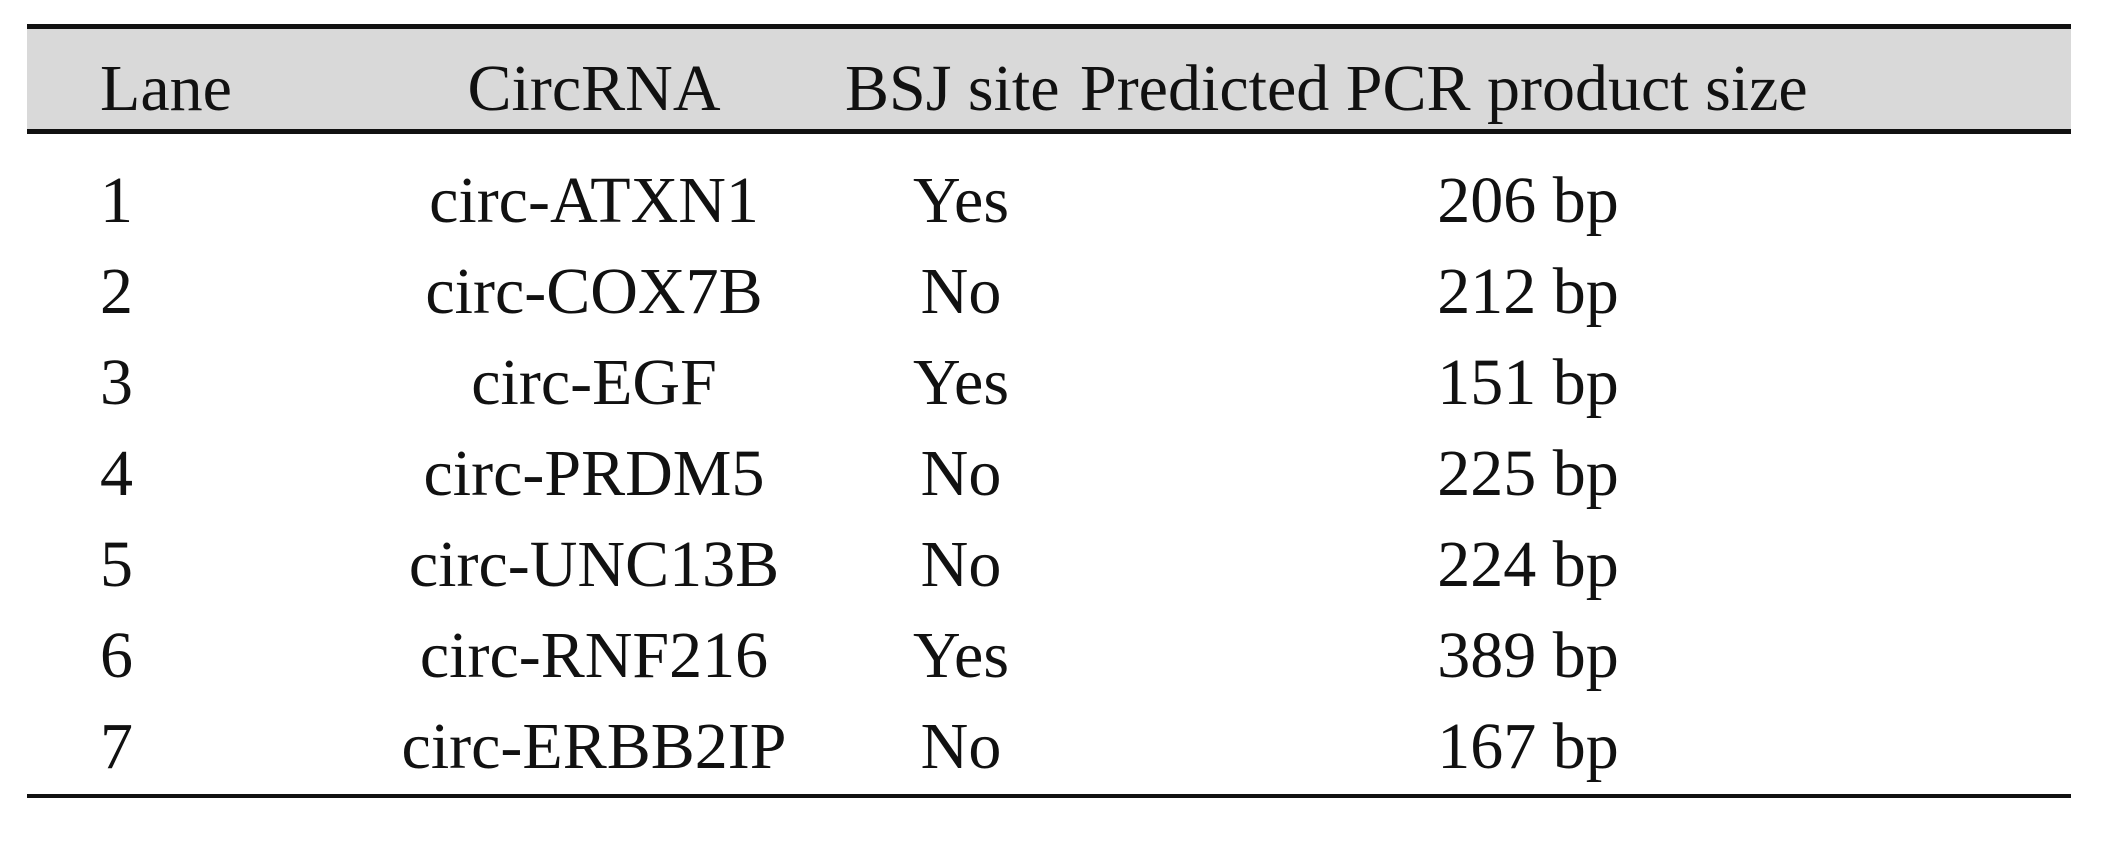 The width and height of the screenshot is (2102, 848). What do you see at coordinates (116, 473) in the screenshot?
I see `cell-lane: 4` at bounding box center [116, 473].